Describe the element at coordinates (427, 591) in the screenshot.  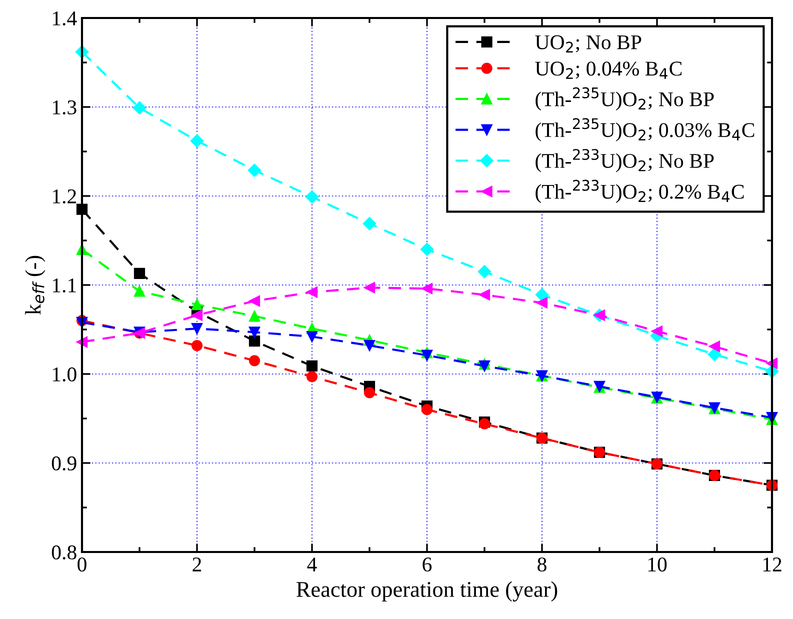
I see `x-axis-title: Reactor operation time (year)` at that location.